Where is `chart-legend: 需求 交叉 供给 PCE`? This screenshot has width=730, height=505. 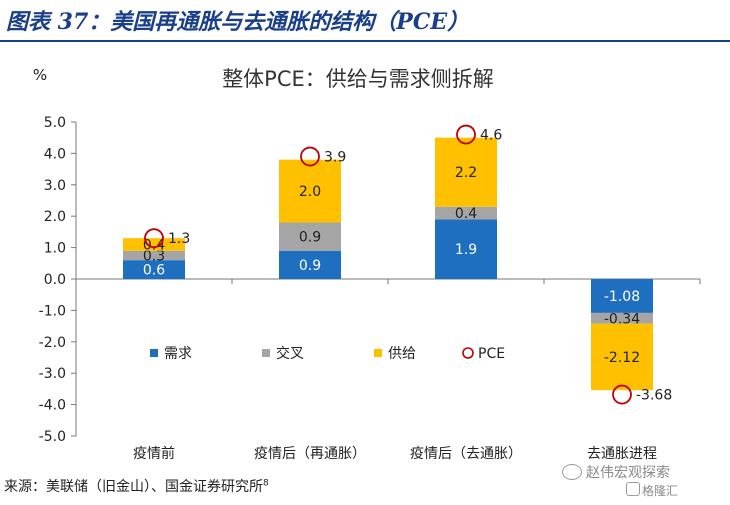
chart-legend: 需求 交叉 供给 PCE is located at coordinates (327, 353).